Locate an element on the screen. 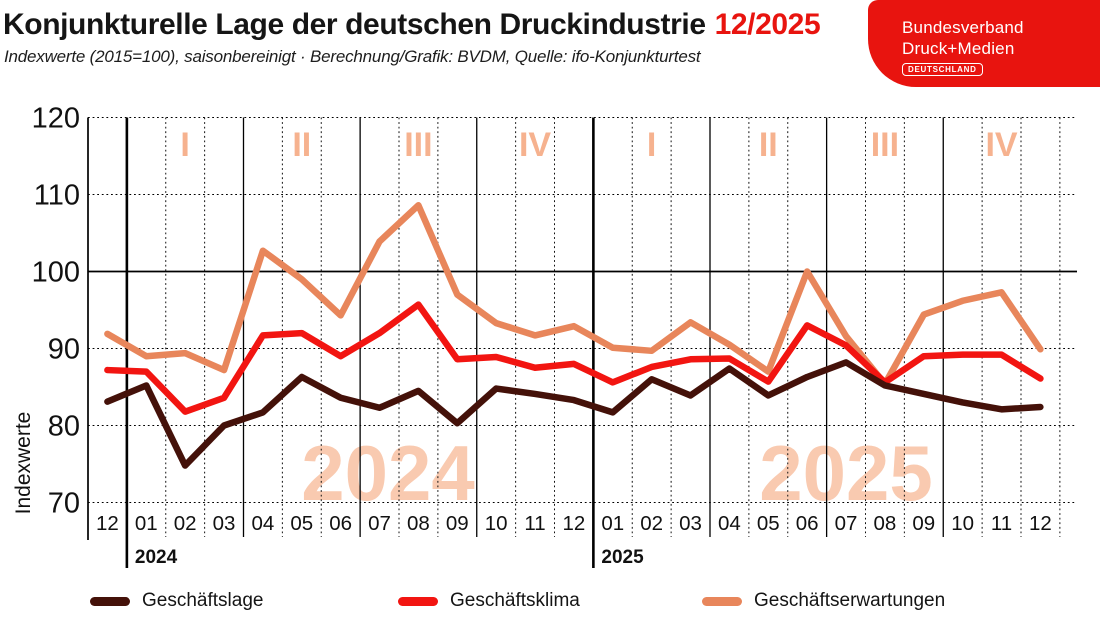 The image size is (1100, 619). logo-bvdm: Bundesverband Druck+Medien DEUTSCHLAND is located at coordinates (984, 43).